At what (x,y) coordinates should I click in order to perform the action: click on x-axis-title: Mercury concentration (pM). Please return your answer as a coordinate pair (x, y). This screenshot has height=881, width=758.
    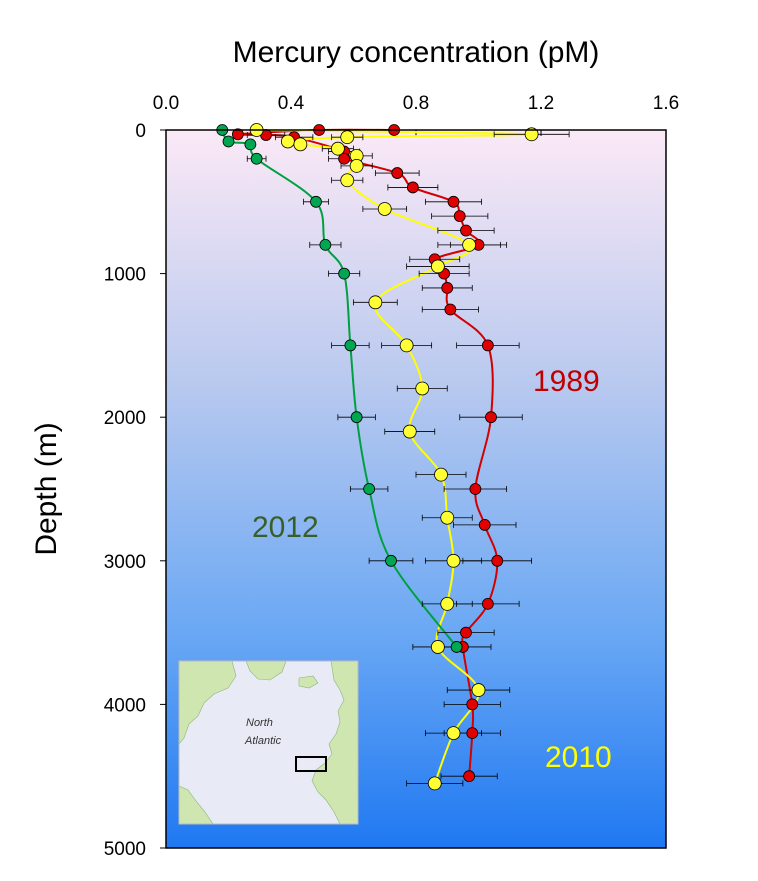
    Looking at the image, I should click on (416, 52).